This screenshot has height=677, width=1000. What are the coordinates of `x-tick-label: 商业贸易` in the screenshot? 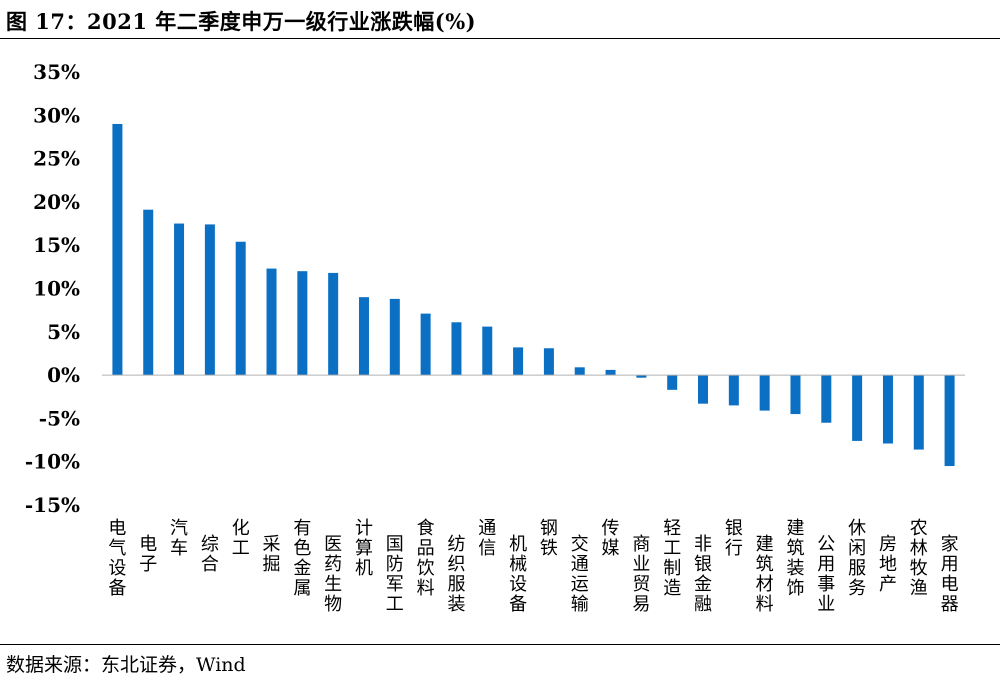 It's located at (641, 574).